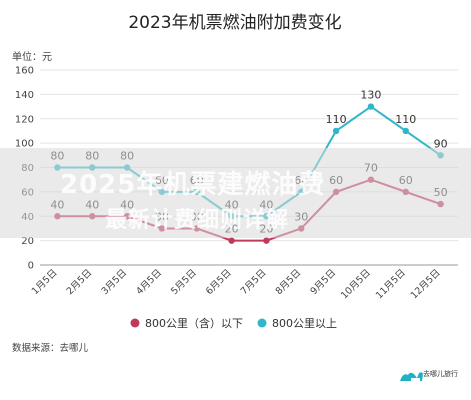 The width and height of the screenshot is (471, 400). I want to click on x-tick-label: 6月5日, so click(219, 282).